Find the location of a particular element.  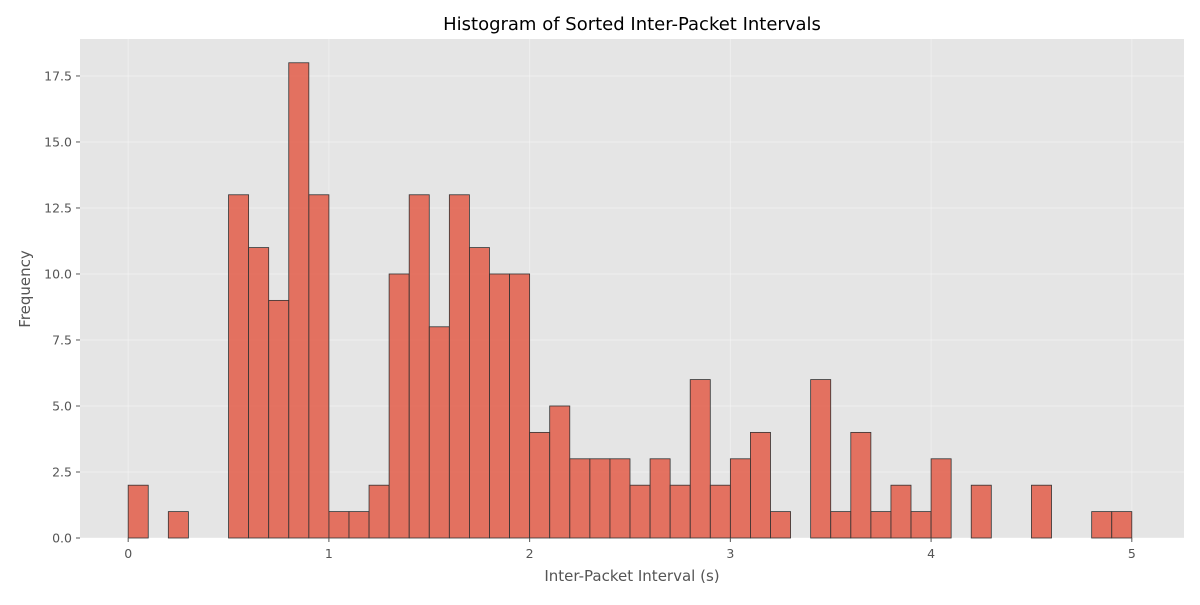

y-tick-label: 12.5 is located at coordinates (58, 207).